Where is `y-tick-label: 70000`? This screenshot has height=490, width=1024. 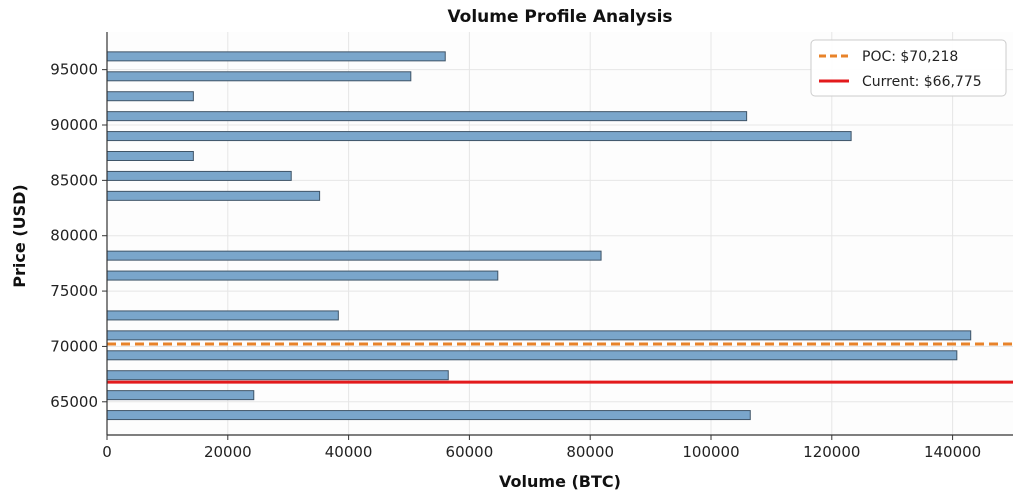
y-tick-label: 70000 is located at coordinates (74, 346).